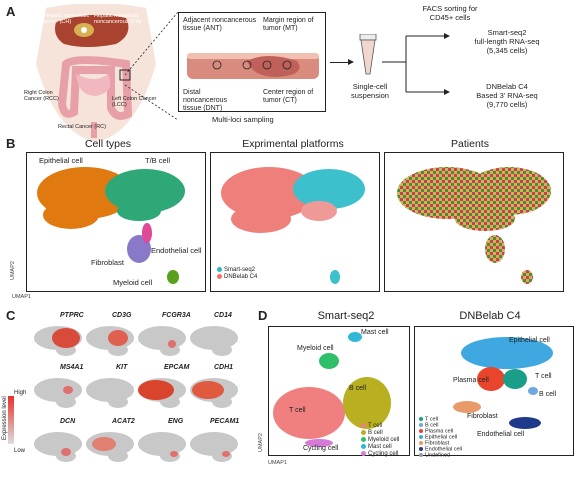 The width and height of the screenshot is (580, 482). I want to click on panel-label-c: C, so click(11, 315).